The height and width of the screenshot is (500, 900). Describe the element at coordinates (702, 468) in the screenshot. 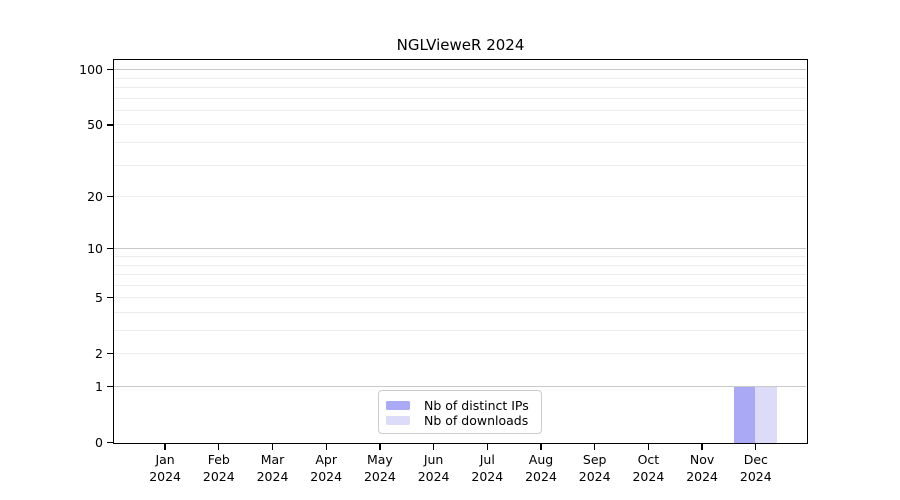

I see `x-tick-label: Nov 2024` at that location.